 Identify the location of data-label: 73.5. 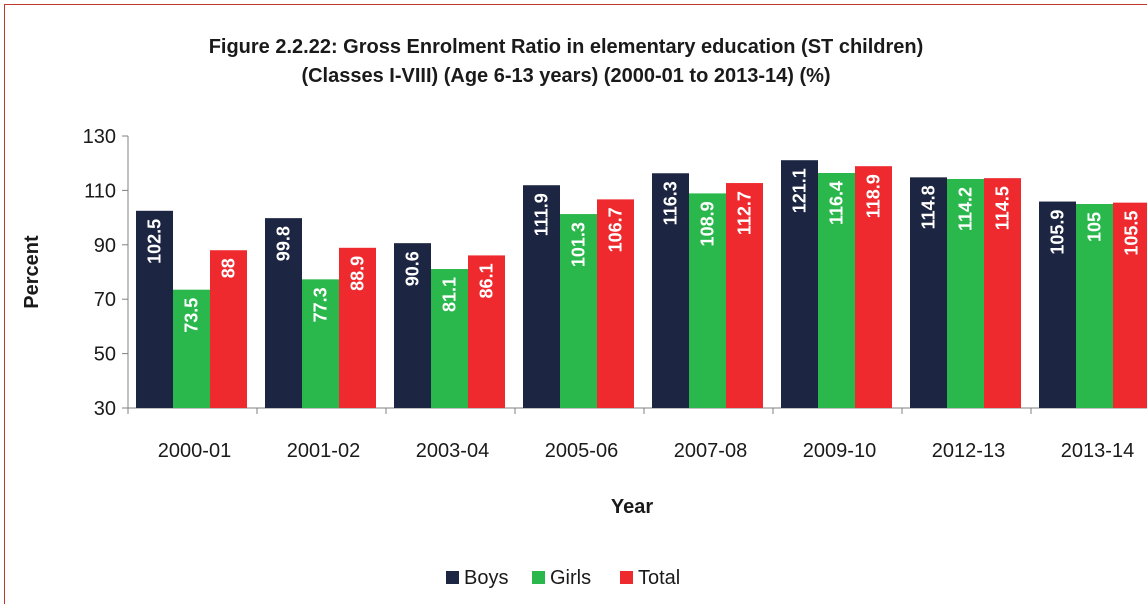
(192, 315).